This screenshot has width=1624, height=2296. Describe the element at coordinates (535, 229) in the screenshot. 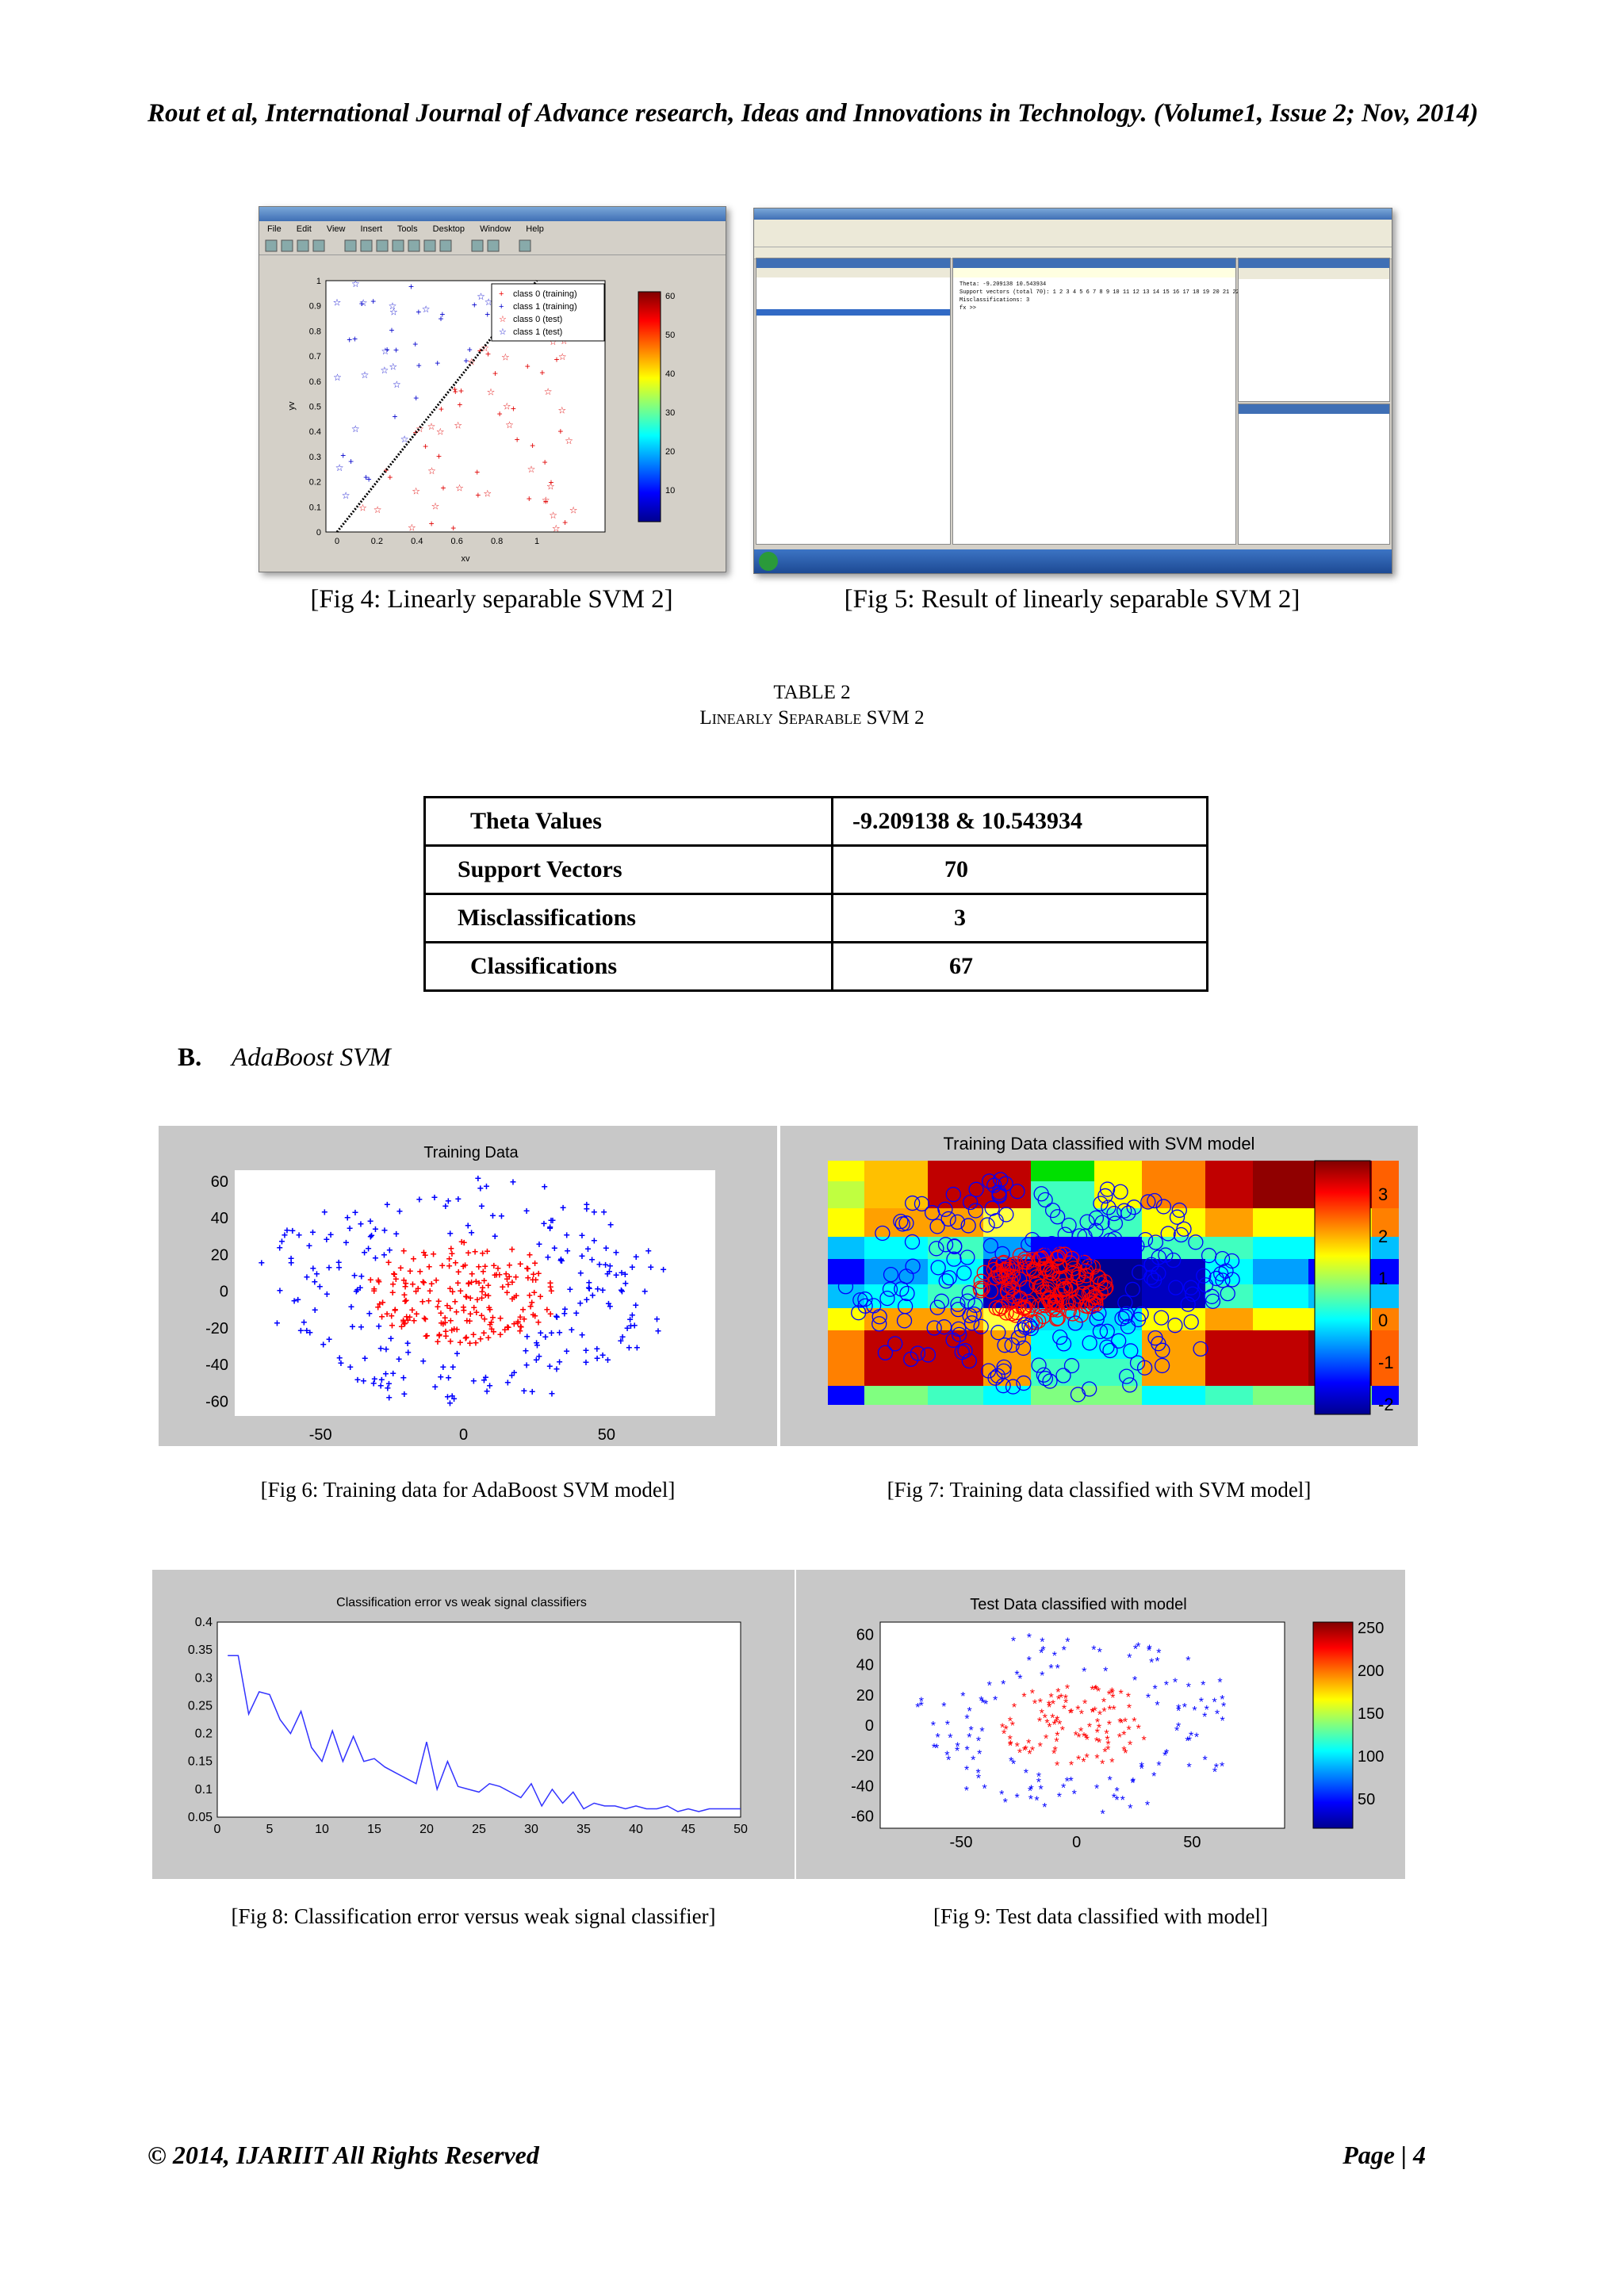

I see `menu-help: Help` at that location.